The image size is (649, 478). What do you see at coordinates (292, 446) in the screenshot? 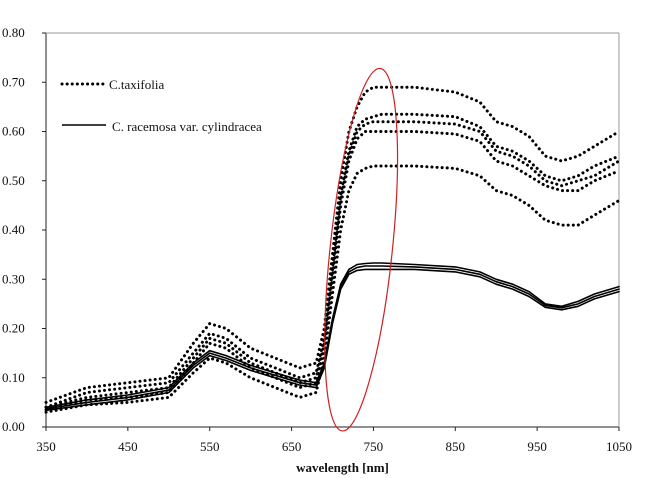
I see `x-tick-label: 650` at bounding box center [292, 446].